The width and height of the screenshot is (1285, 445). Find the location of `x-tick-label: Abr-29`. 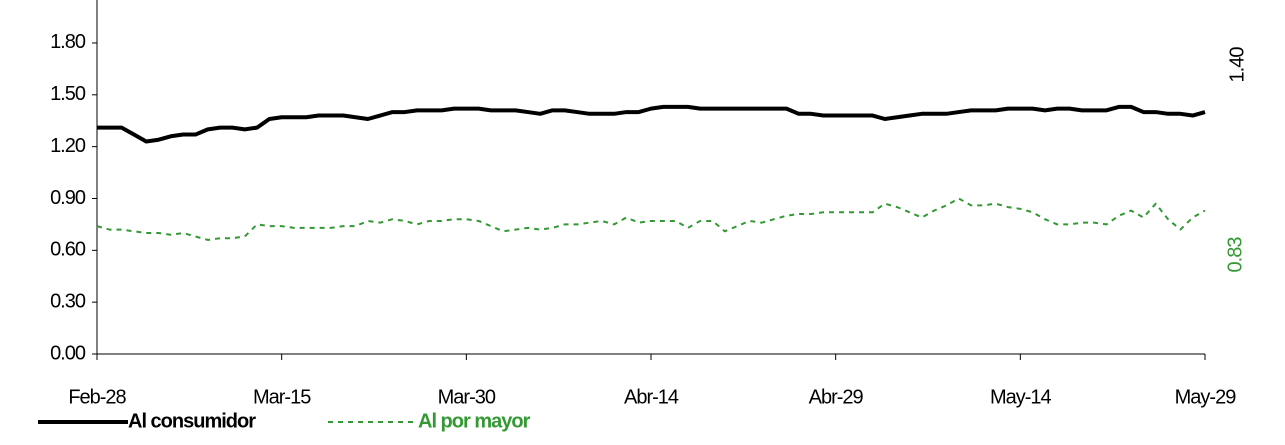

x-tick-label: Abr-29 is located at coordinates (836, 397).